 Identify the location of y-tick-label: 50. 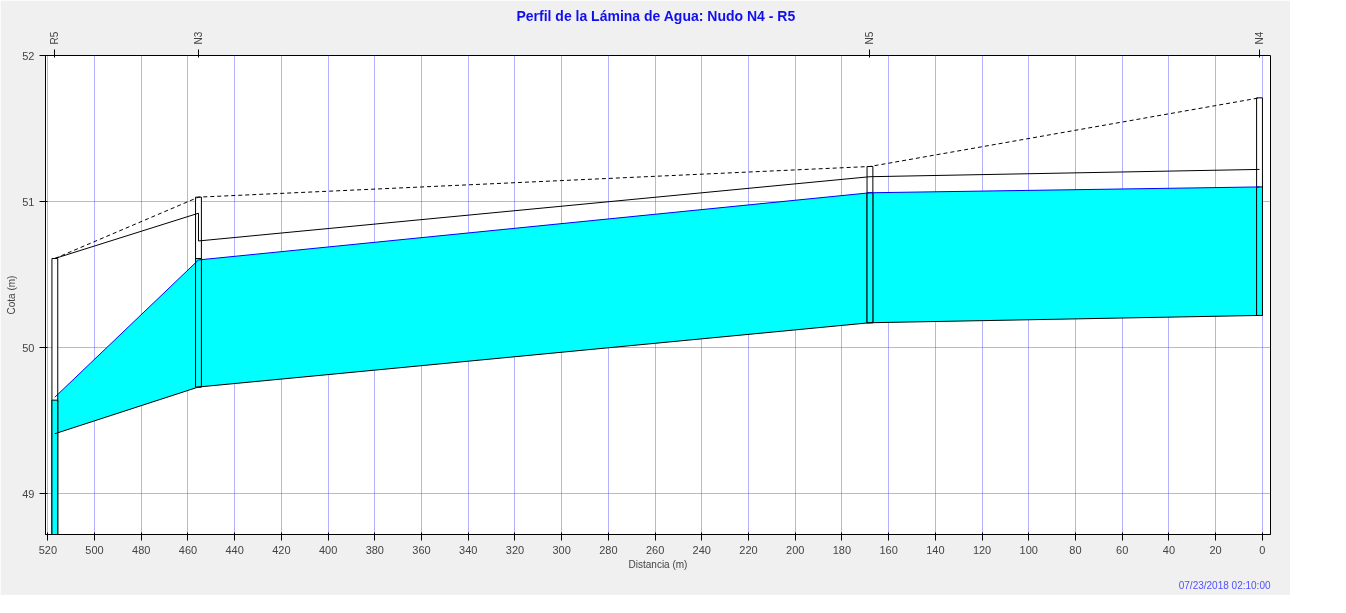
(28, 347).